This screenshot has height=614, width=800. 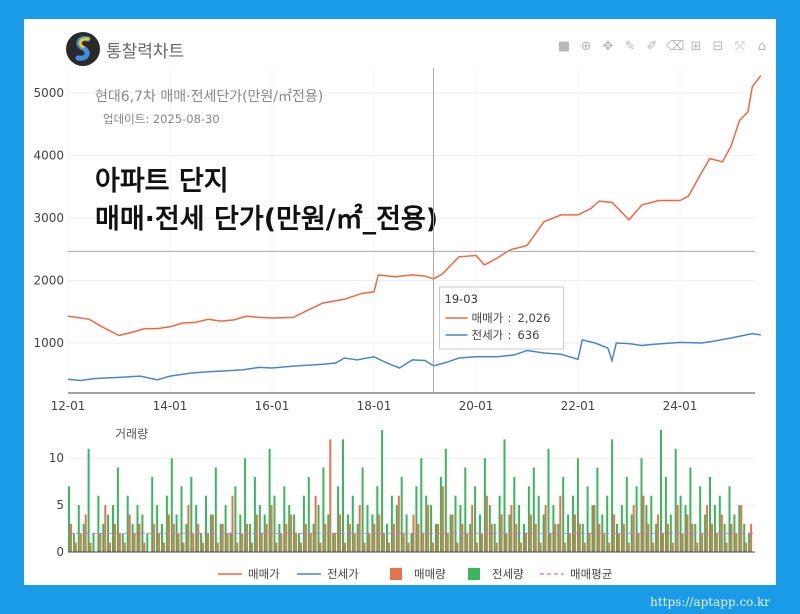 What do you see at coordinates (83, 49) in the screenshot?
I see `logo-icon` at bounding box center [83, 49].